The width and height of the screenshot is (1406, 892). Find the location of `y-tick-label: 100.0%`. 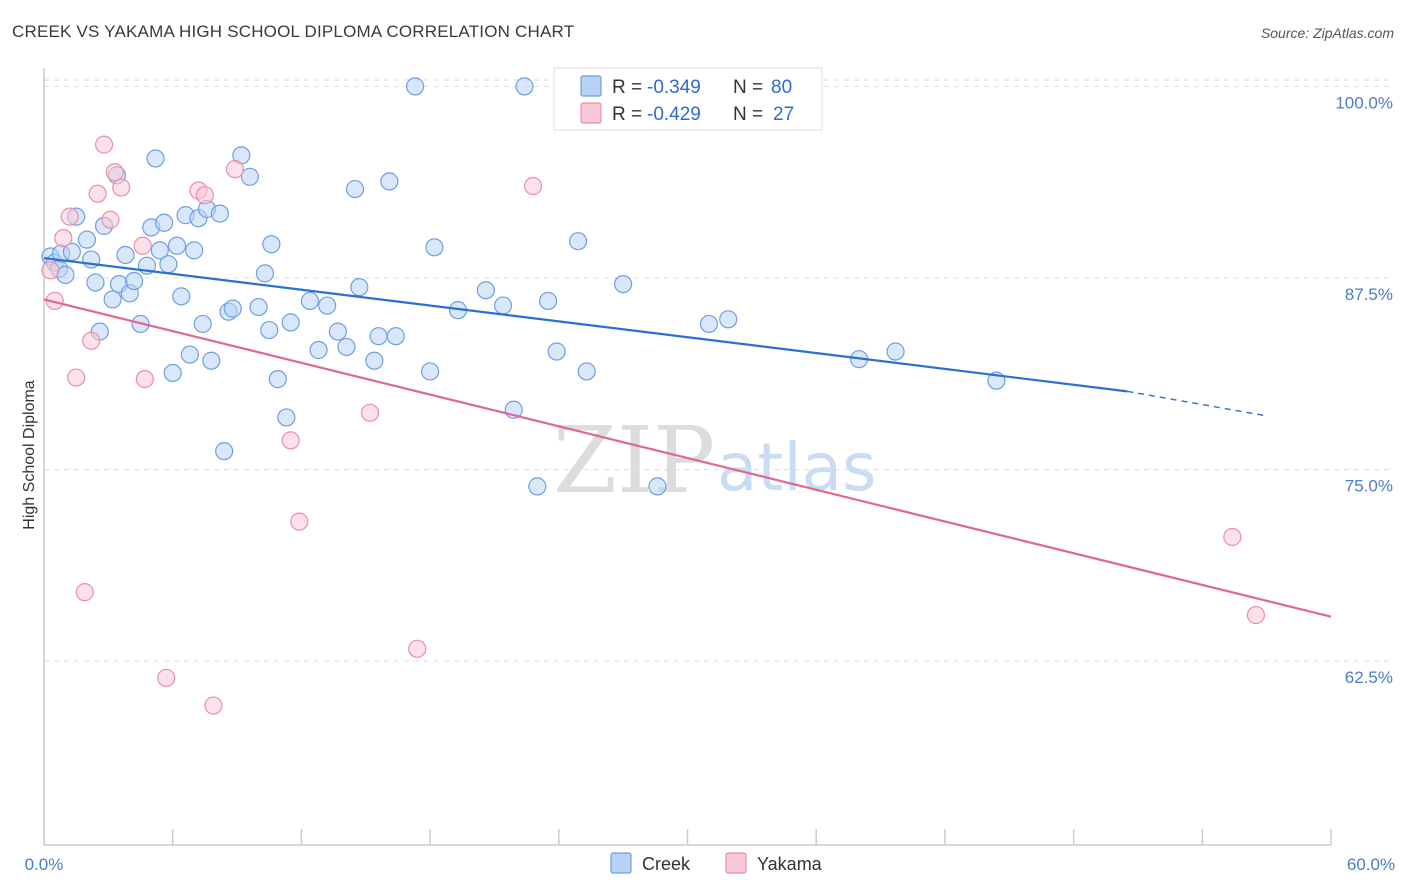

y-tick-label: 100.0% is located at coordinates (1364, 102).